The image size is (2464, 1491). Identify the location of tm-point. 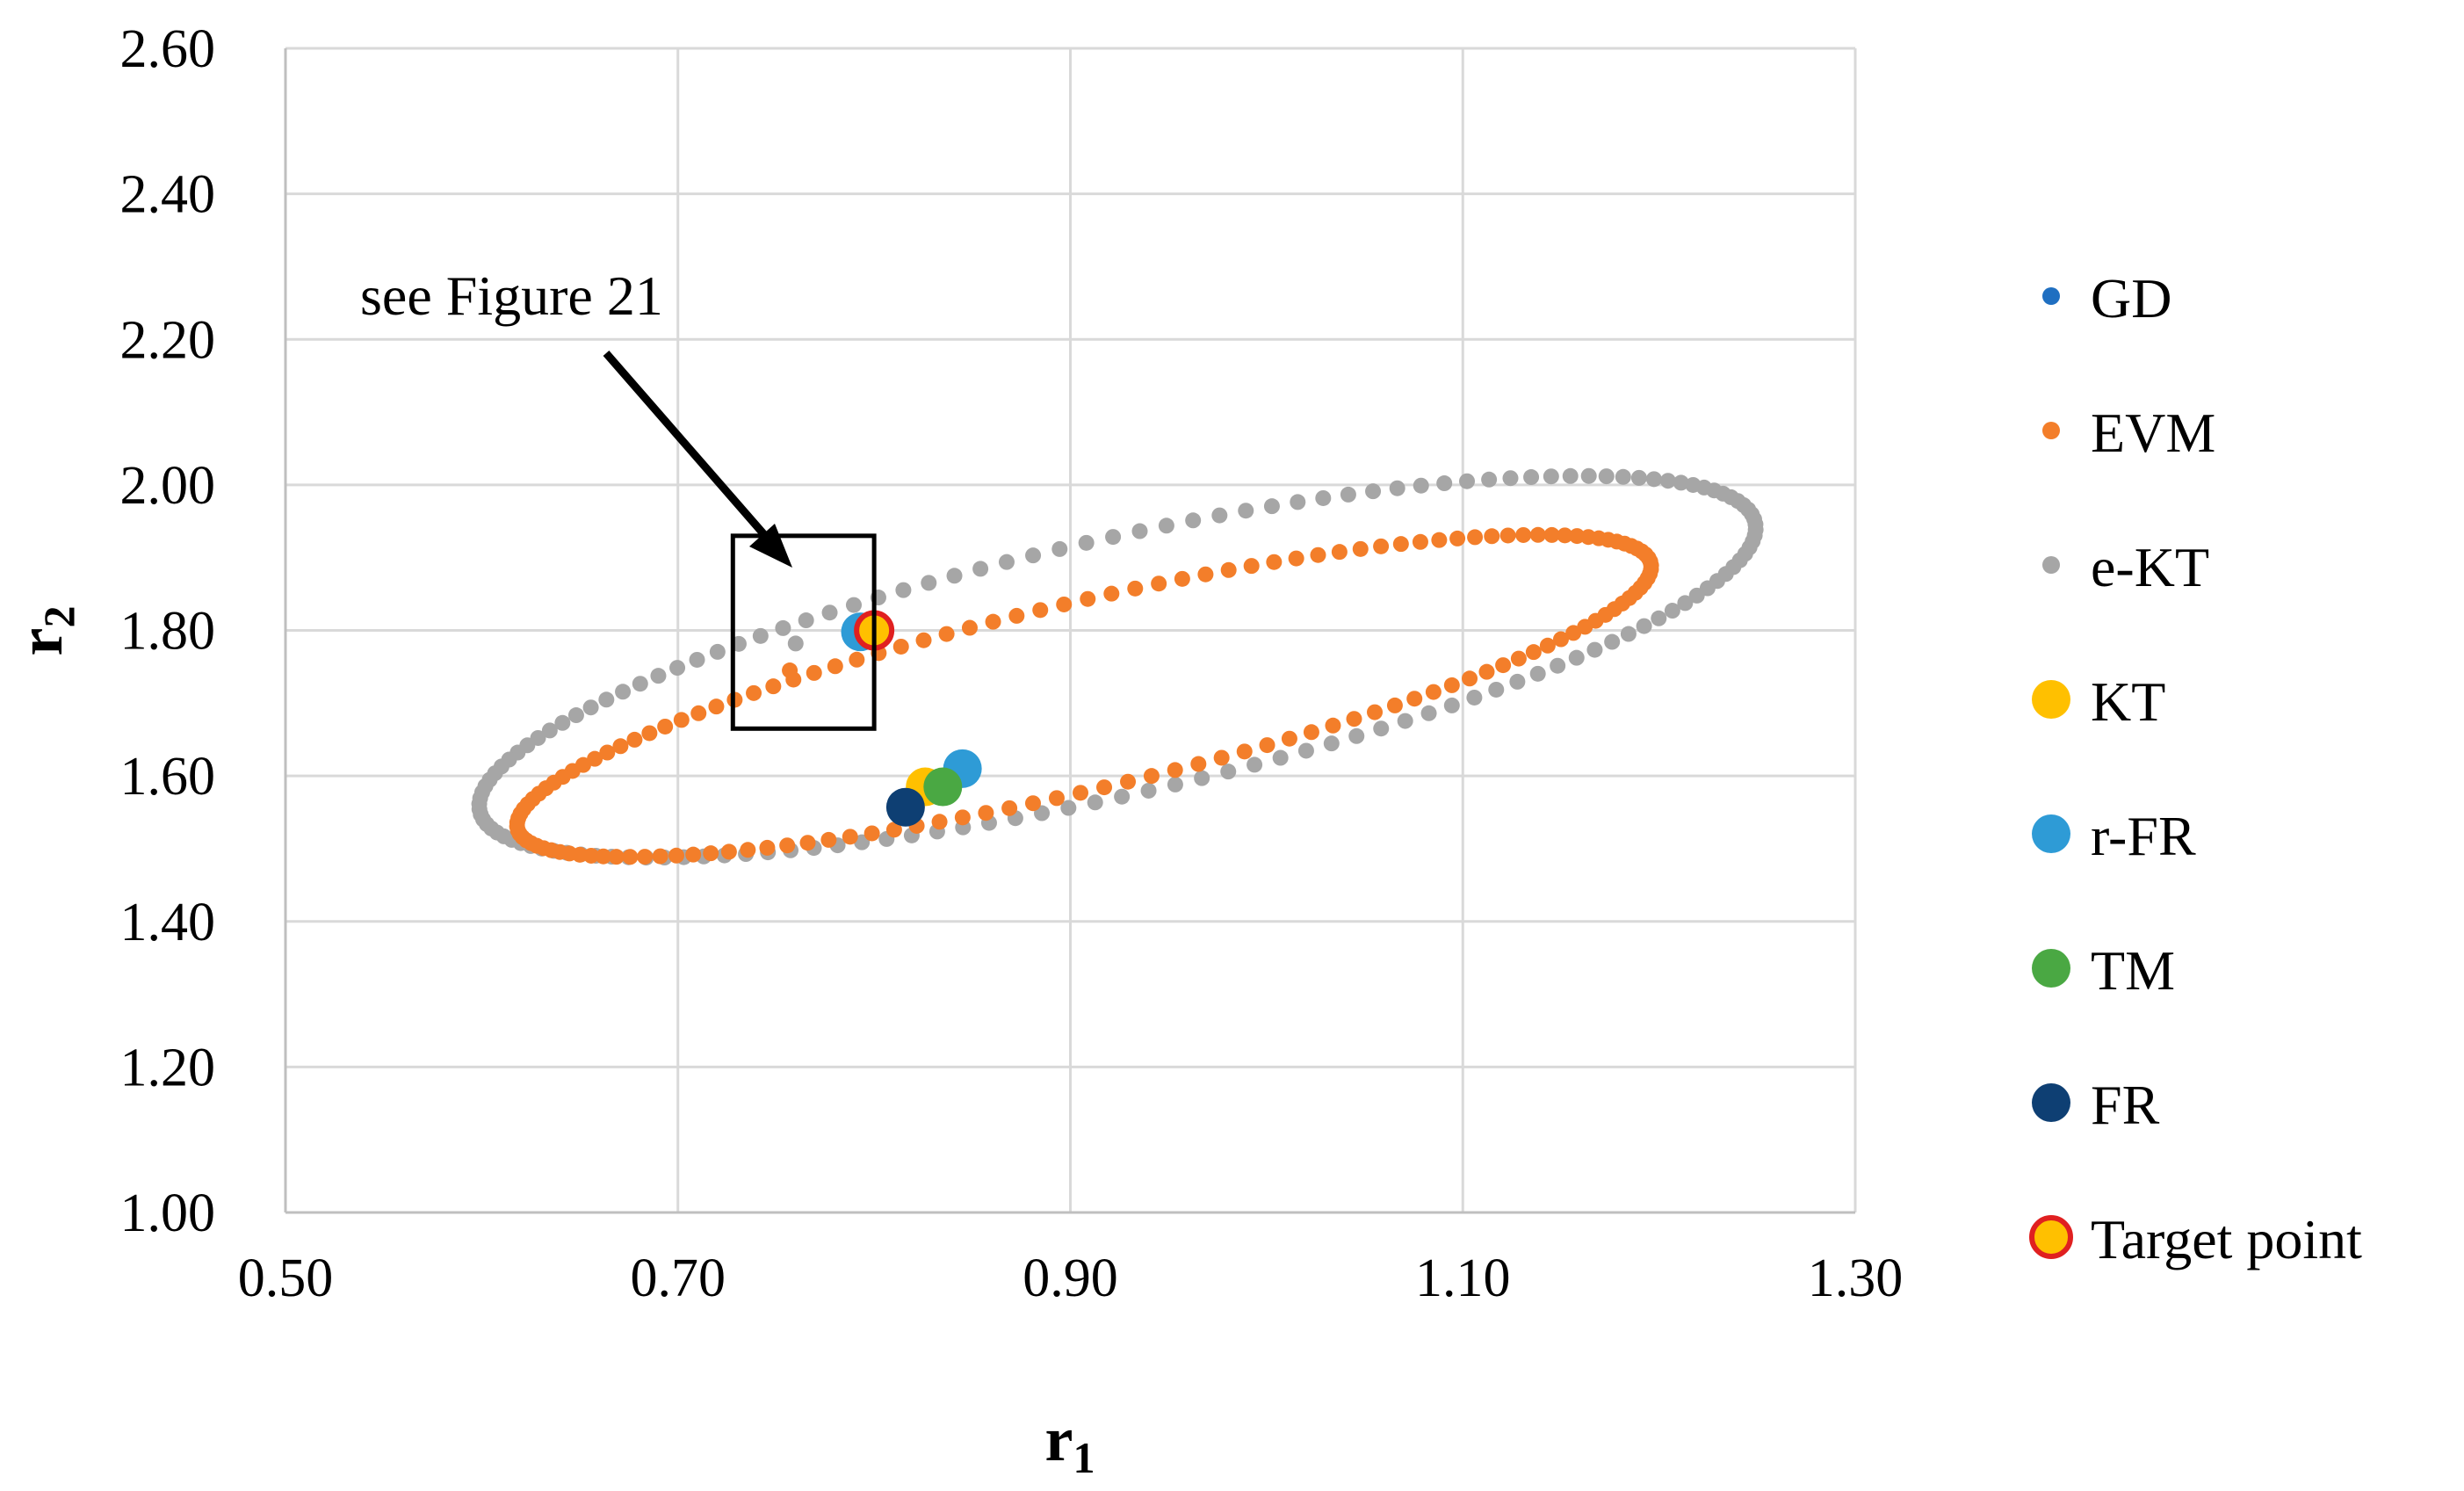
(943, 787).